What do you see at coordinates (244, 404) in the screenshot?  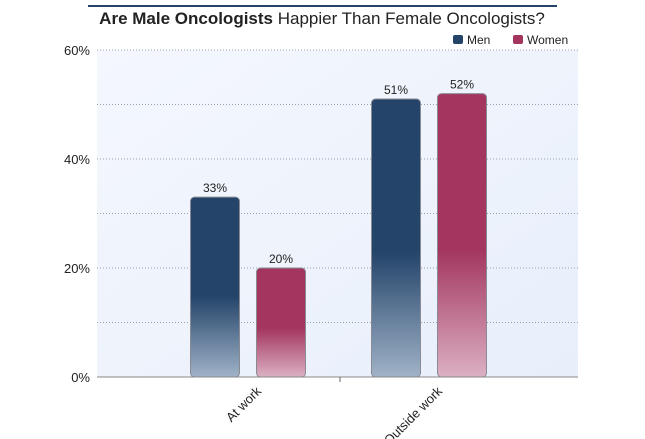 I see `x-tick-label: At work` at bounding box center [244, 404].